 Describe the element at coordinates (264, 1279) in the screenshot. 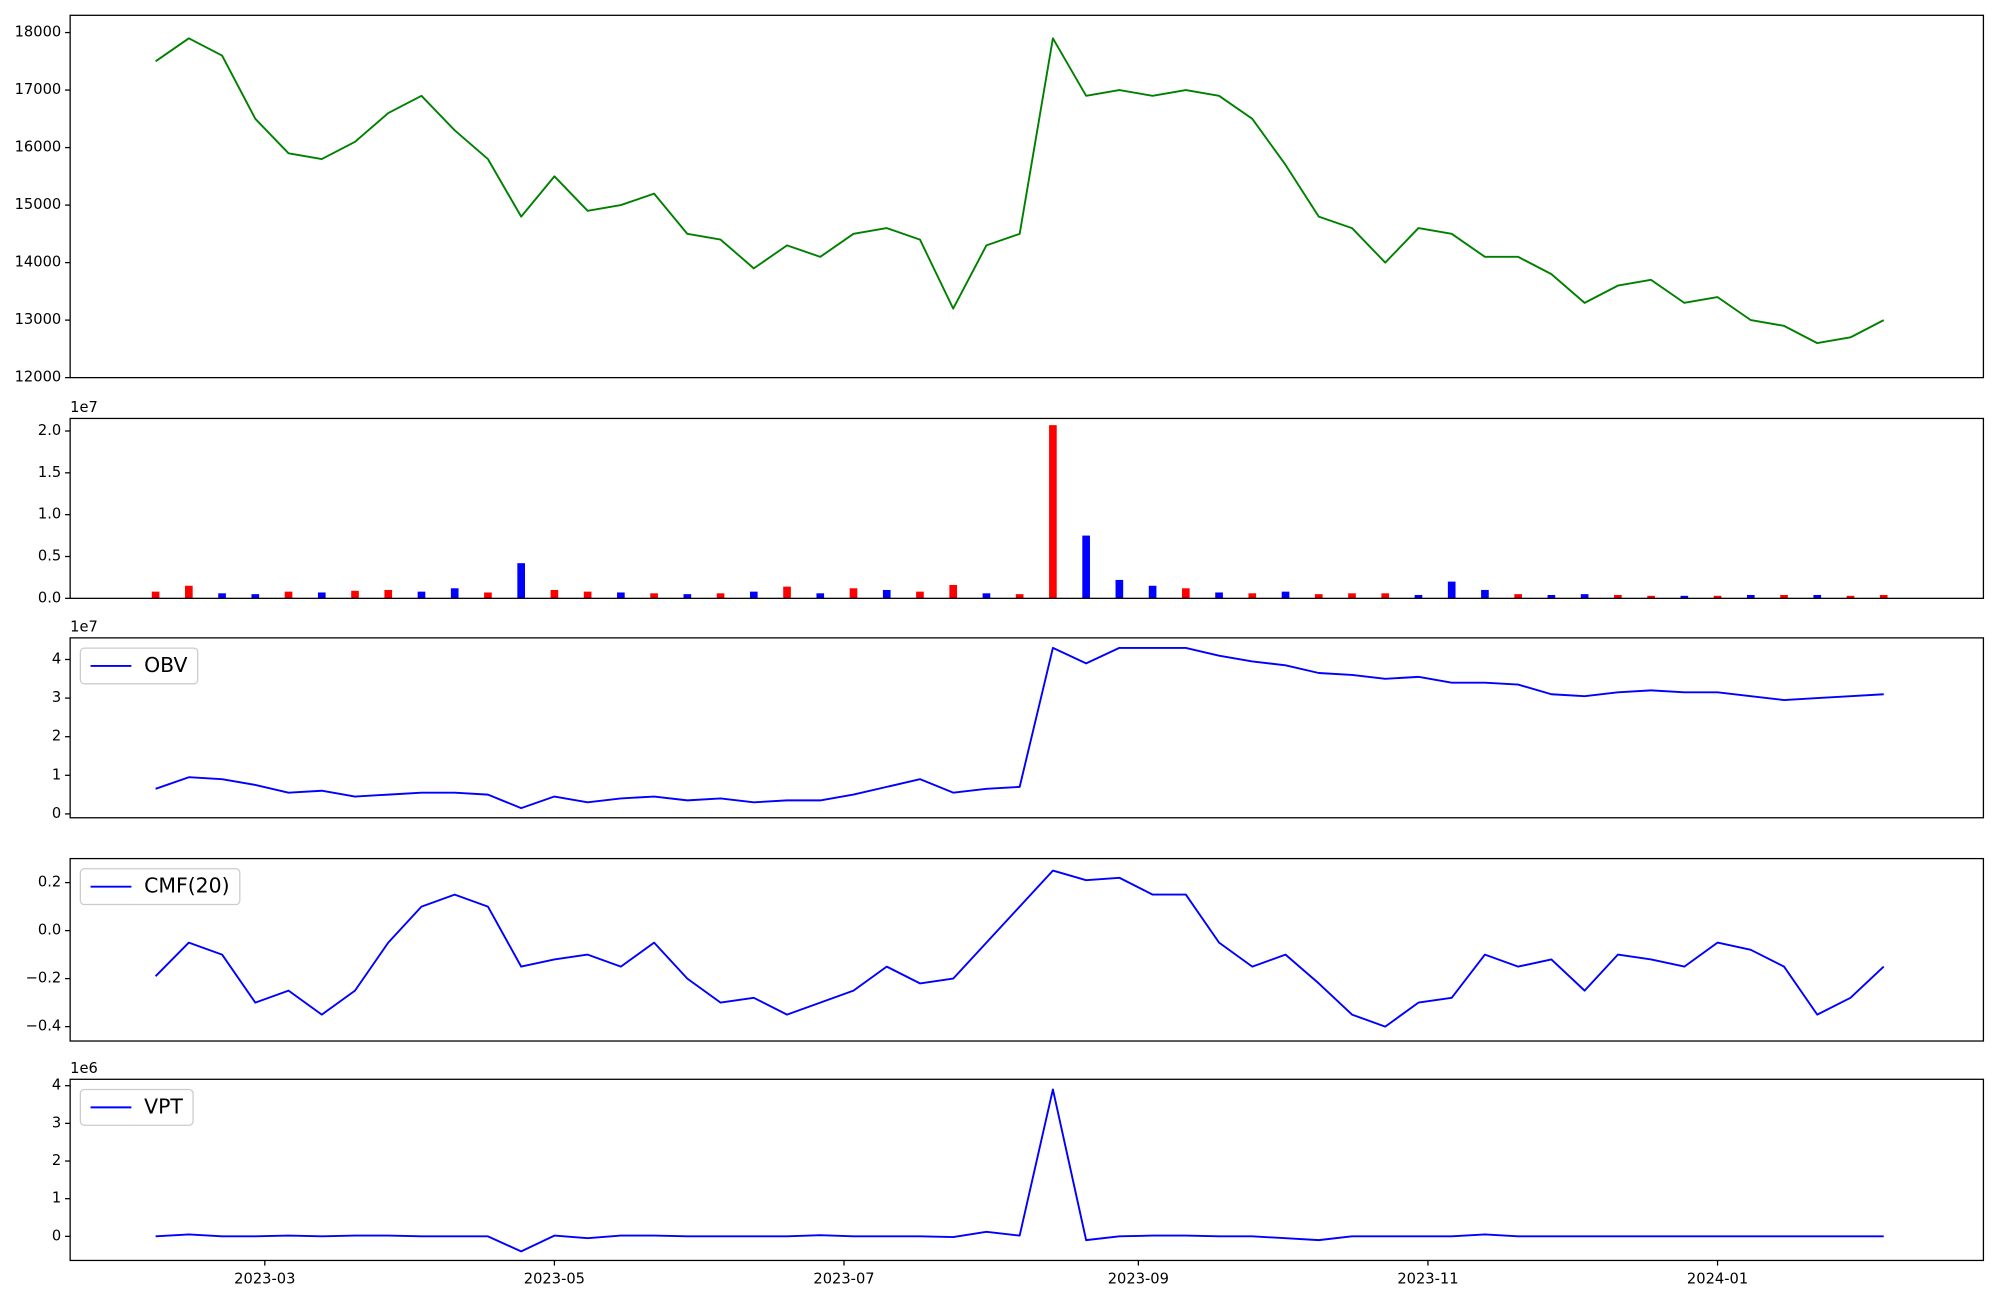

I see `x-tick-label: 2023-03` at that location.